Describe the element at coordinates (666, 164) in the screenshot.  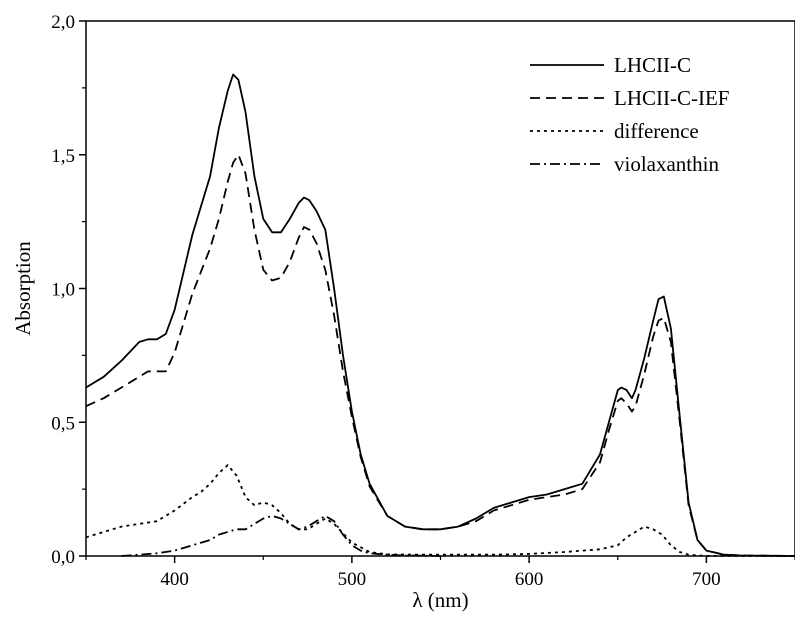
I see `legend-label: violaxanthin` at that location.